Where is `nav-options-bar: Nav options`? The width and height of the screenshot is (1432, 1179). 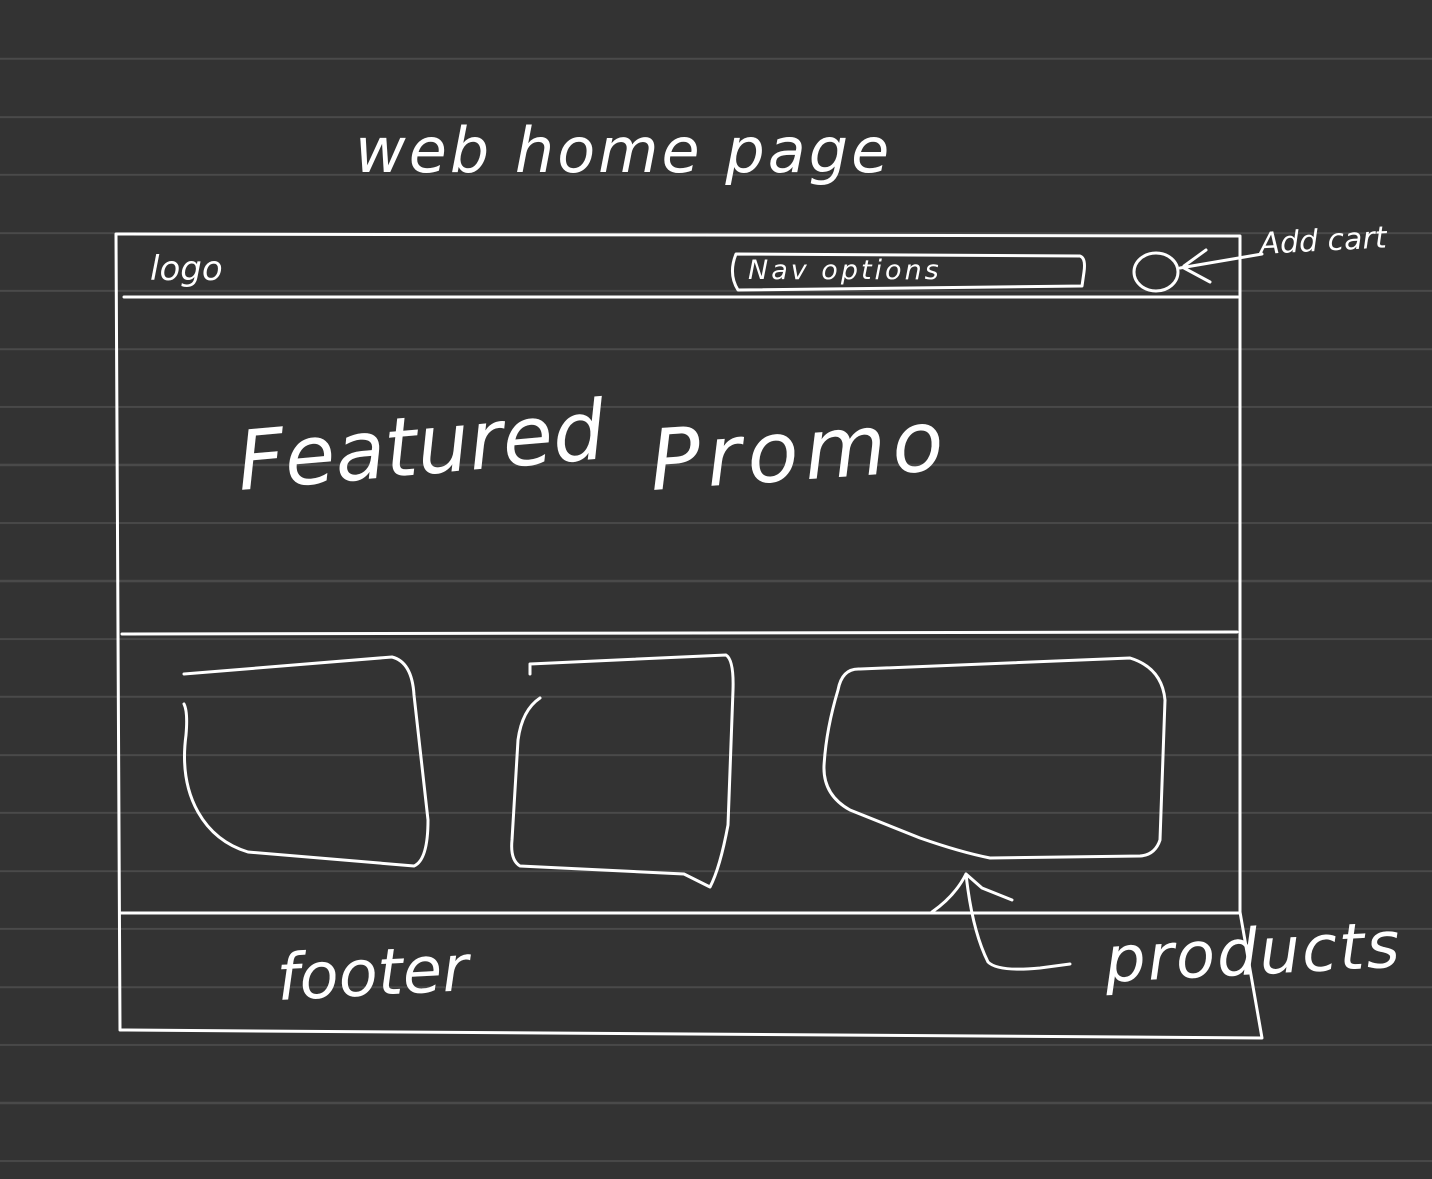
nav-options-bar: Nav options is located at coordinates (908, 272).